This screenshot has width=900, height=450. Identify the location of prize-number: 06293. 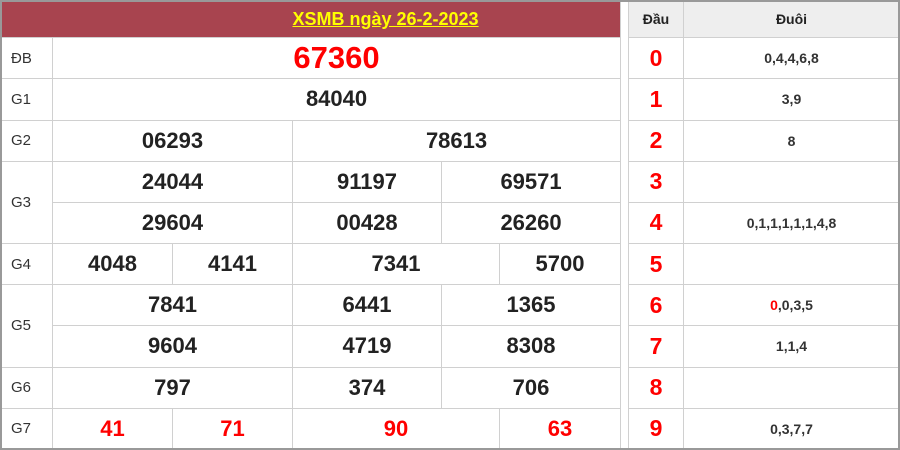
(172, 140).